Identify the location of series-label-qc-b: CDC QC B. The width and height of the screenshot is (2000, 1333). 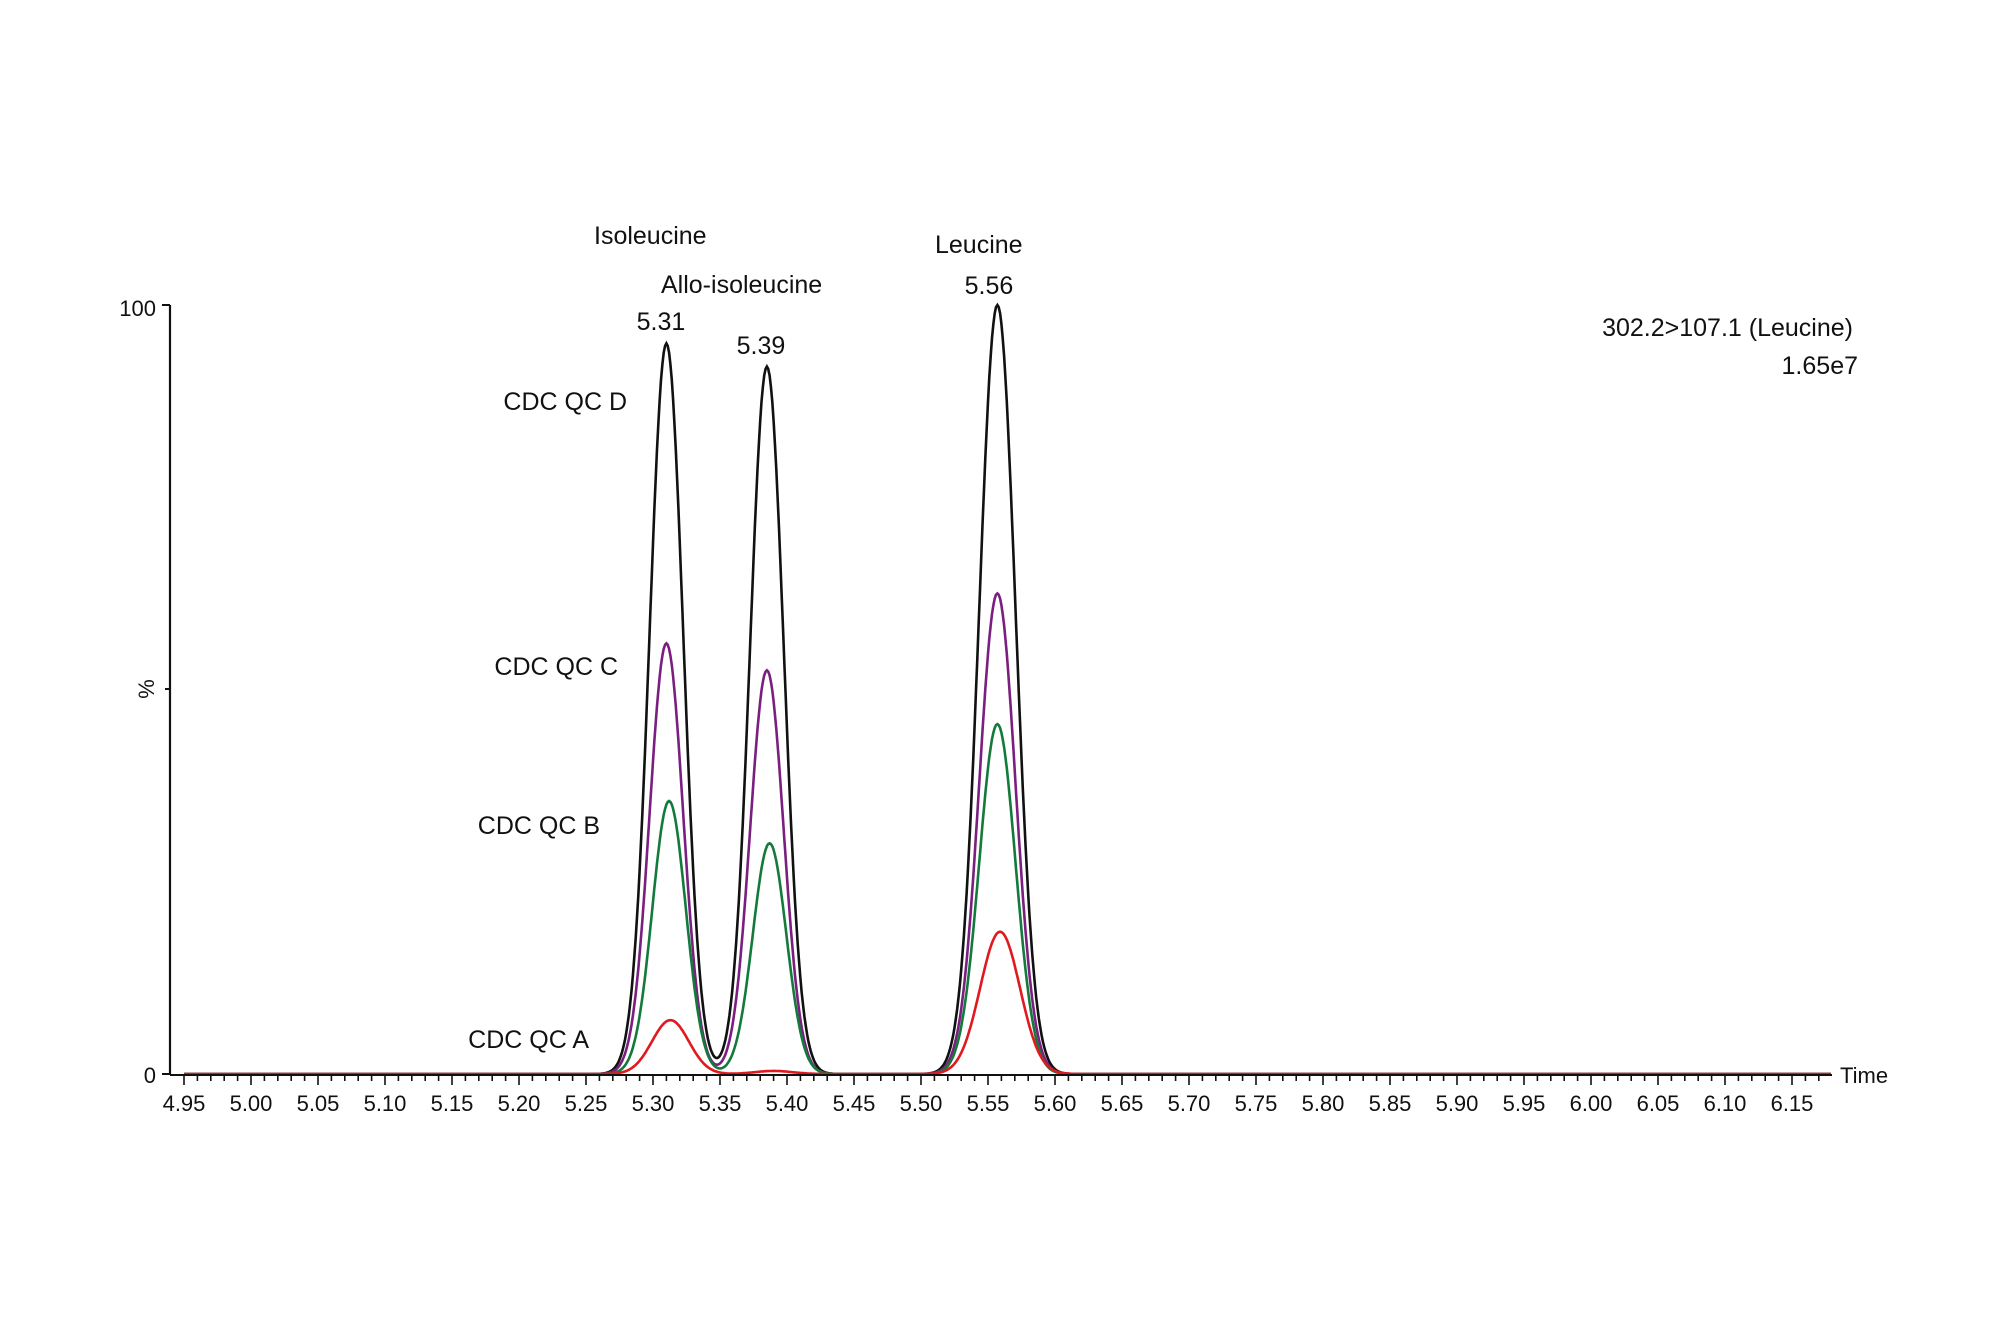
(539, 826).